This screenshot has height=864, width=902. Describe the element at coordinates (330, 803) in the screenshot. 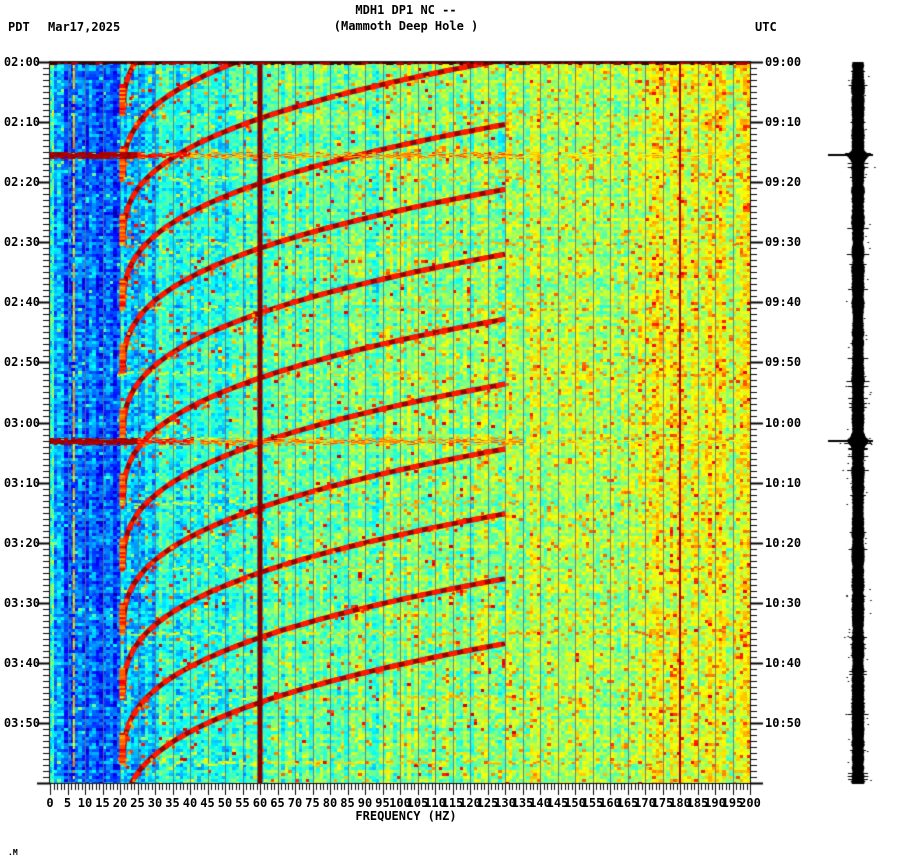

I see `freq-tick-label: 80` at that location.